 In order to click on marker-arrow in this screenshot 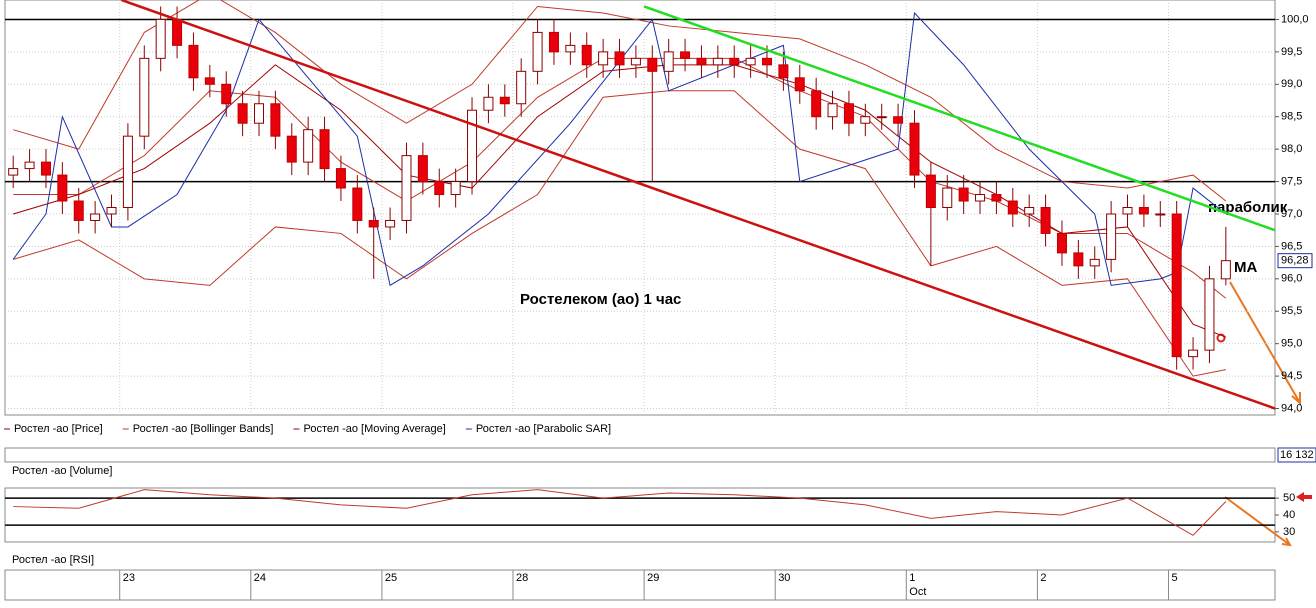, I will do `click(1304, 497)`.